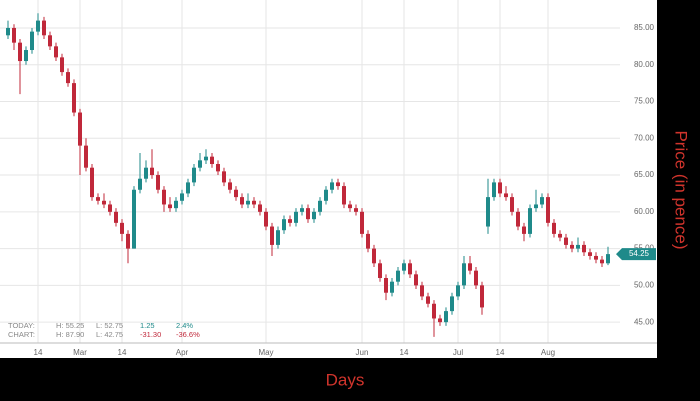  I want to click on stat-high: H: 55.25, so click(70, 325).